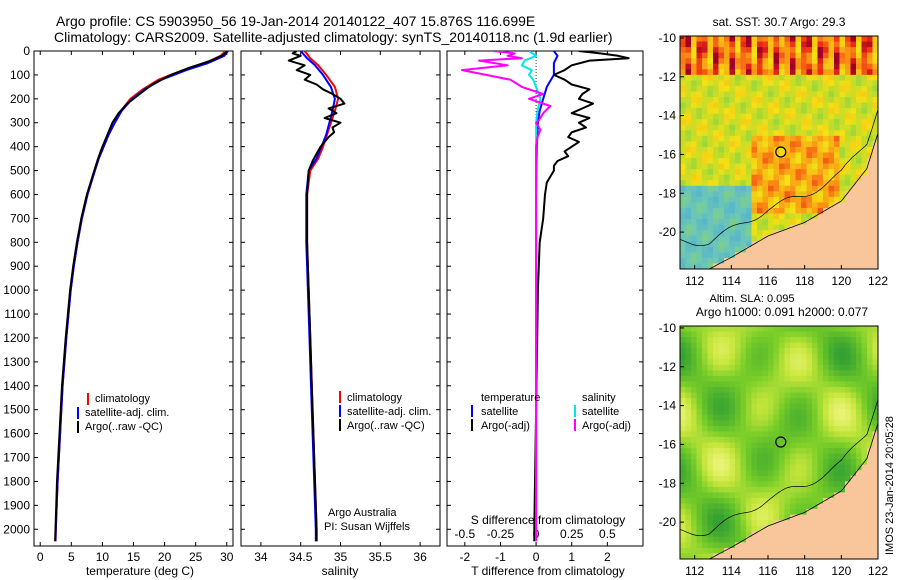 Image resolution: width=900 pixels, height=580 pixels. What do you see at coordinates (261, 557) in the screenshot?
I see `x-tick-label: 34` at bounding box center [261, 557].